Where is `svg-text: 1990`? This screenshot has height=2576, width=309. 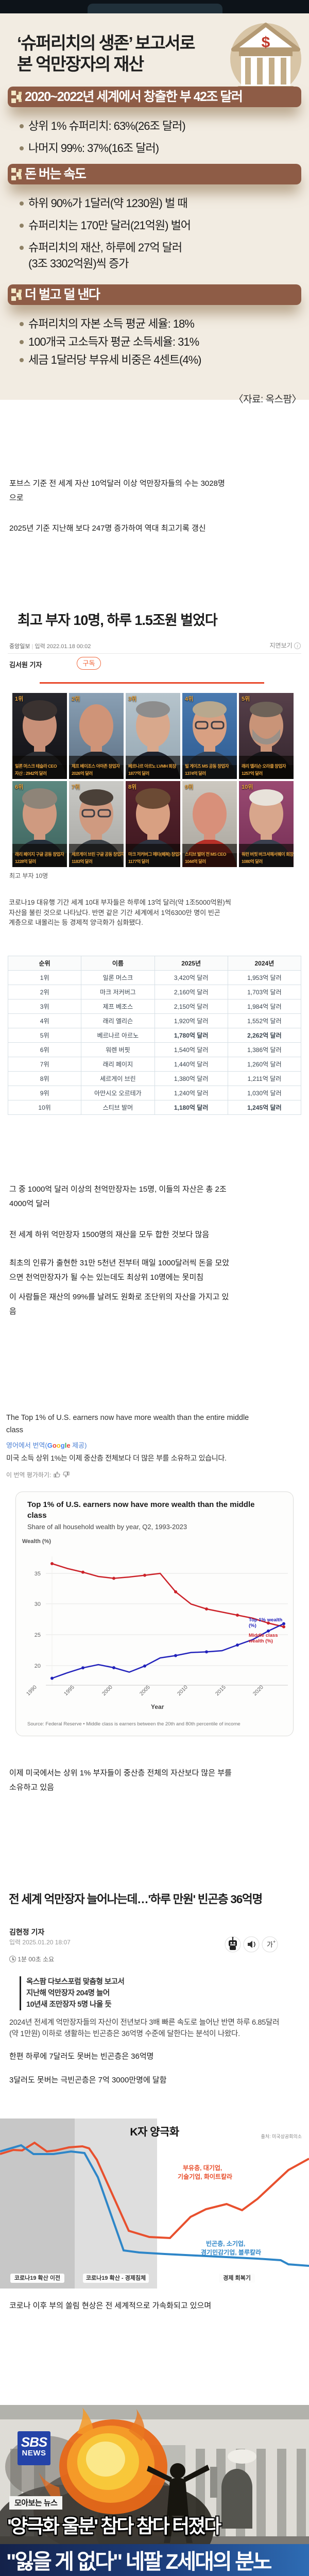 svg-text: 1990 is located at coordinates (32, 1690).